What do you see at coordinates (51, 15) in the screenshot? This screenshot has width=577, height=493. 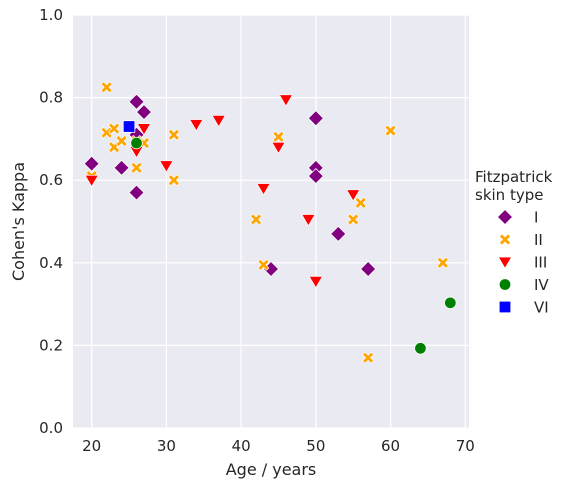 I see `y-tick-label: 1.0` at bounding box center [51, 15].